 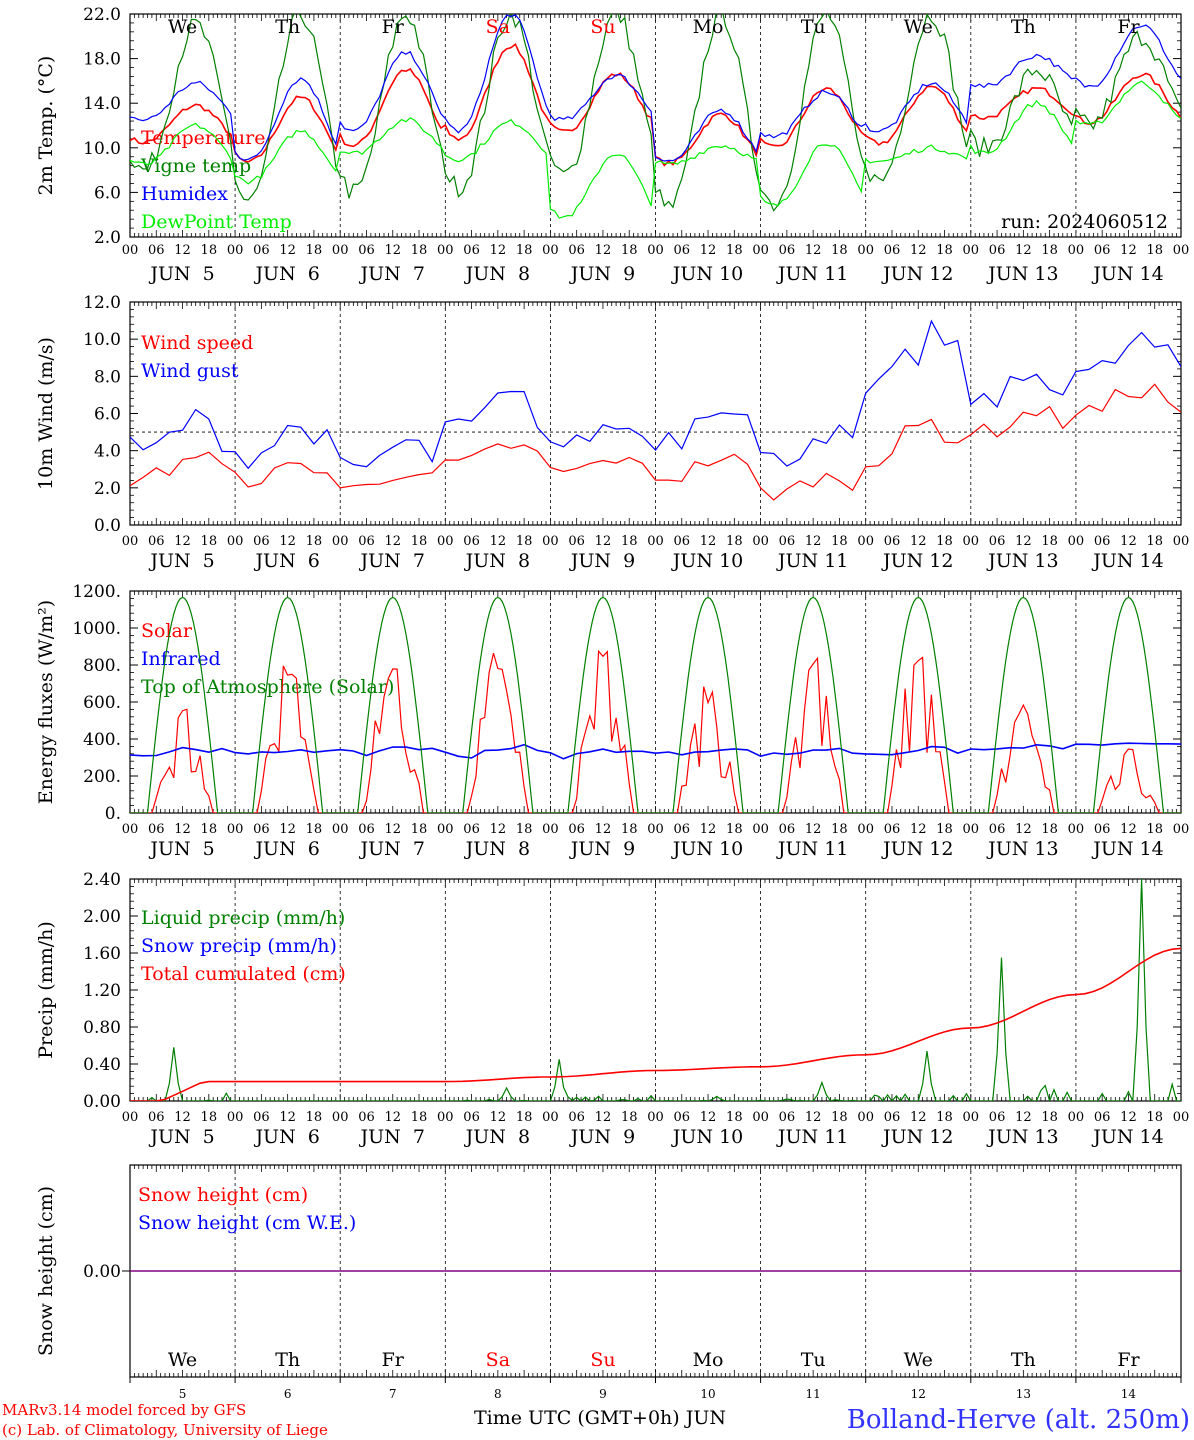 What do you see at coordinates (107, 415) in the screenshot?
I see `y-tick-label: 6.0` at bounding box center [107, 415].